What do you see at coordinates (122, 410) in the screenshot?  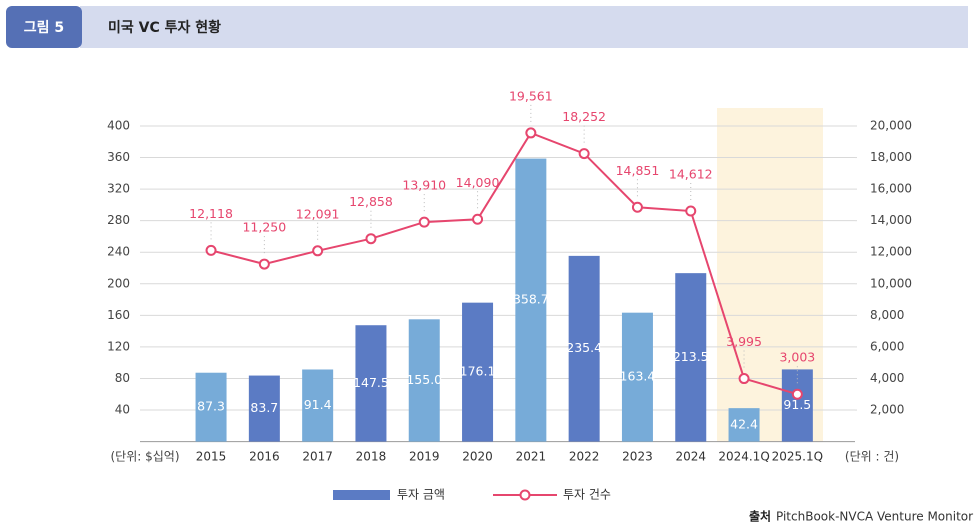 I see `y-tick-label: 40` at bounding box center [122, 410].